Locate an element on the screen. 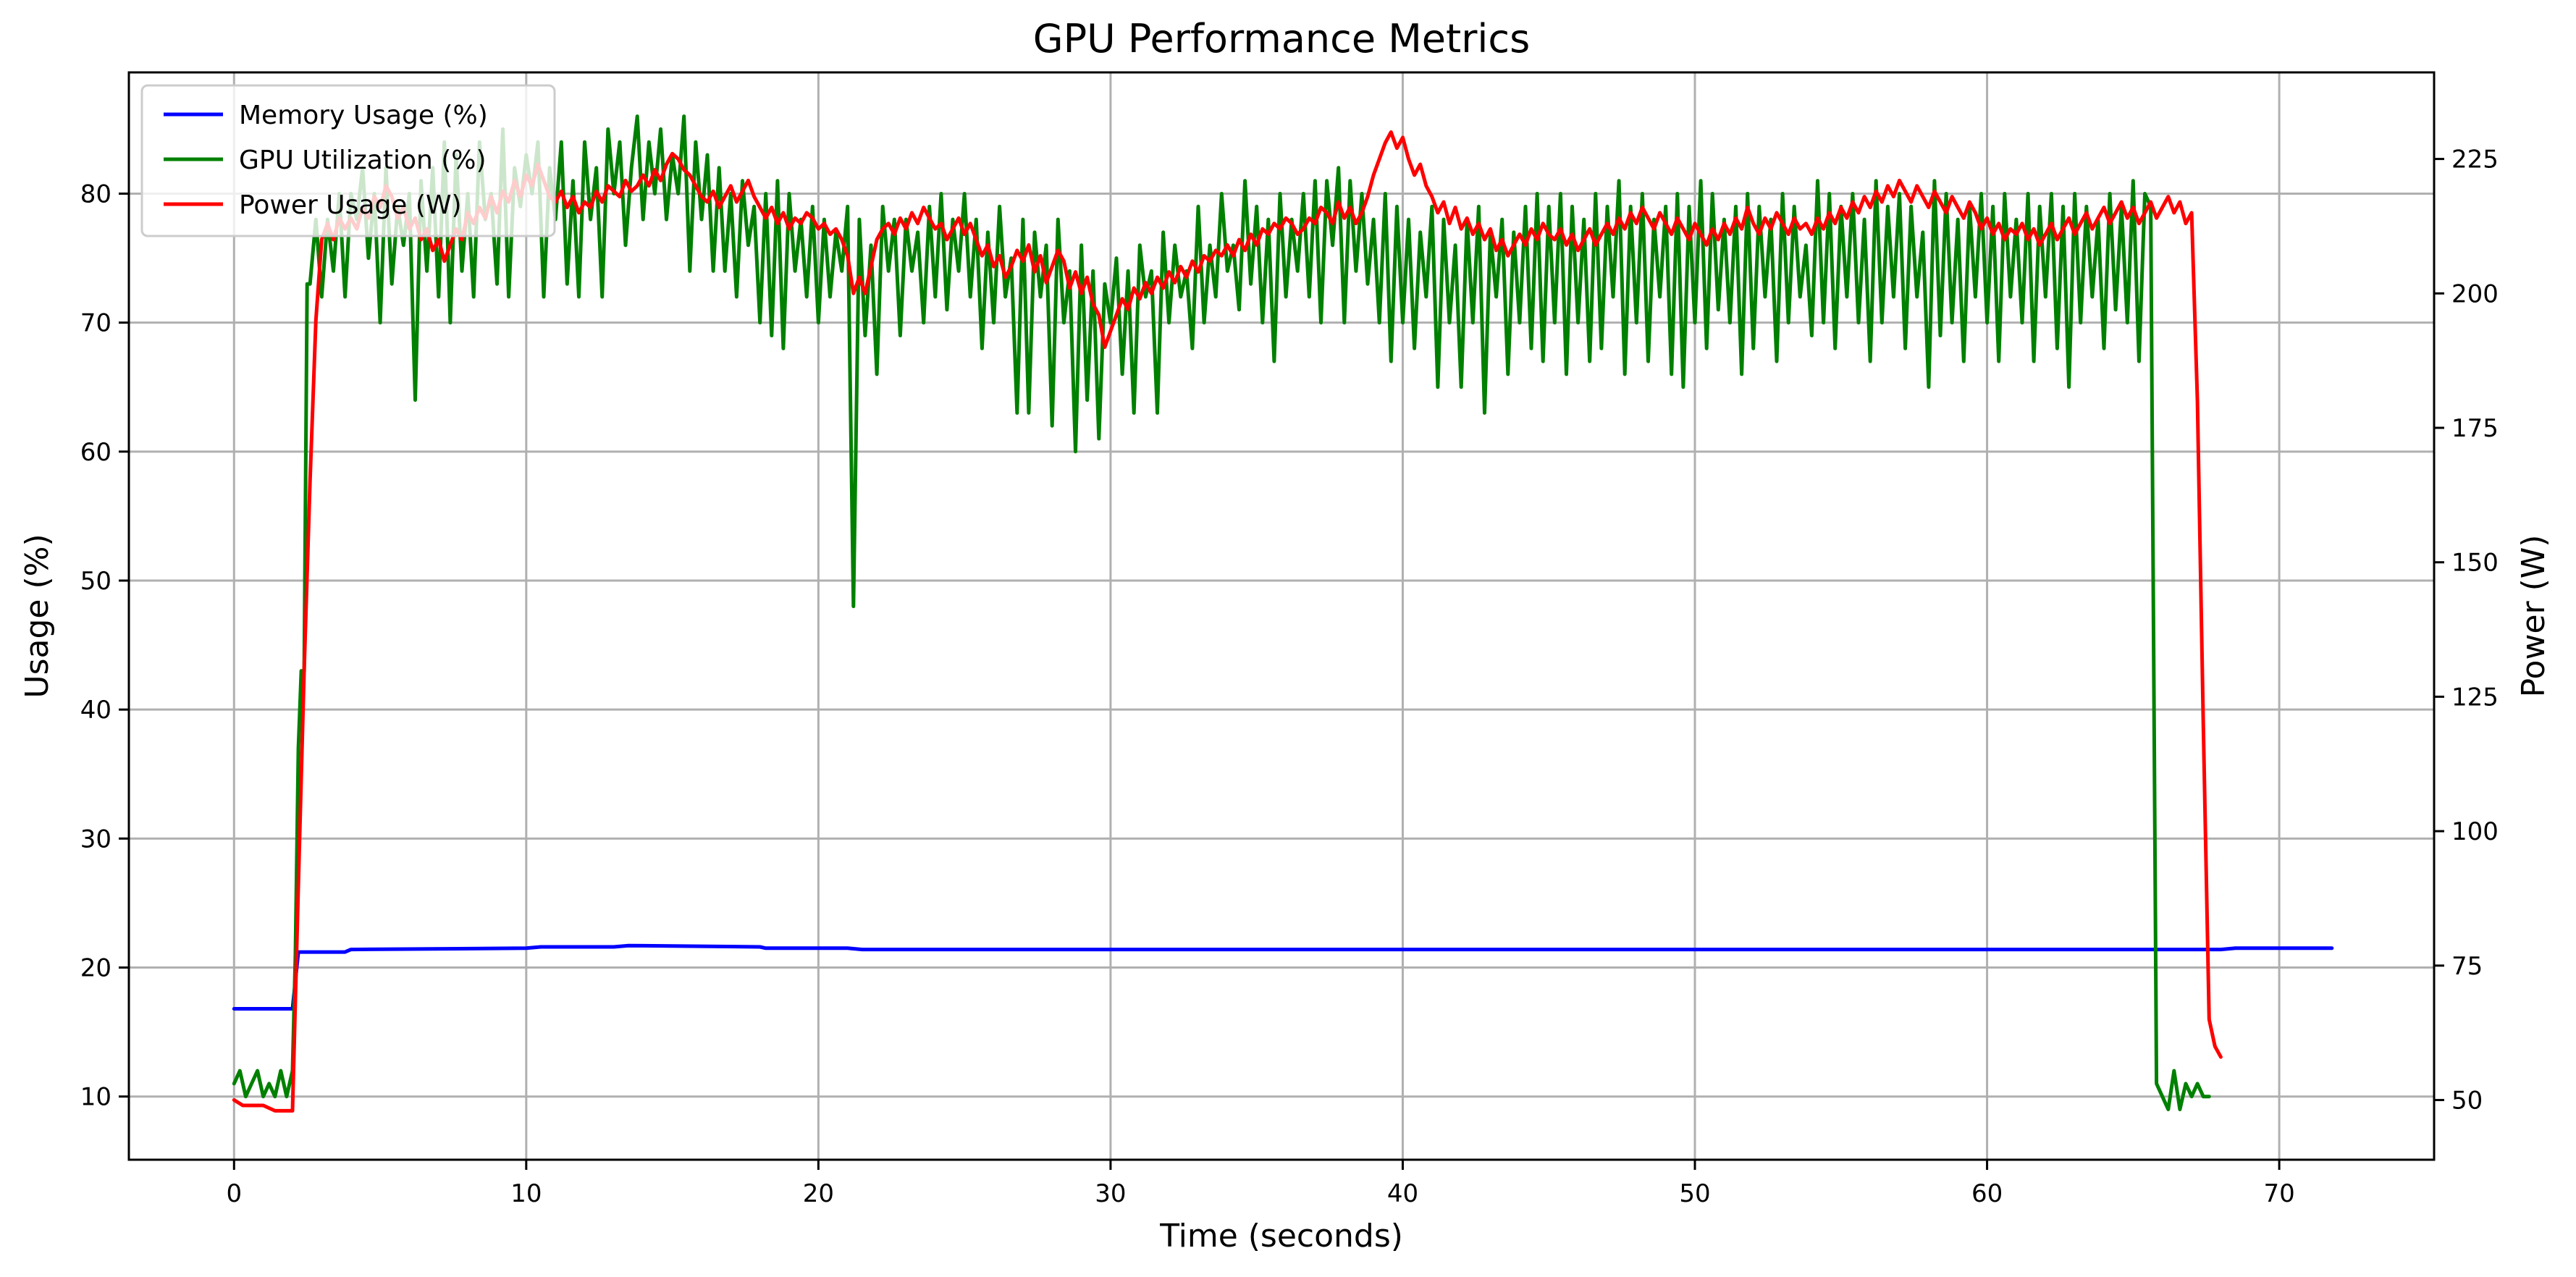  legend-entry-label: Power Usage (W) is located at coordinates (350, 205).